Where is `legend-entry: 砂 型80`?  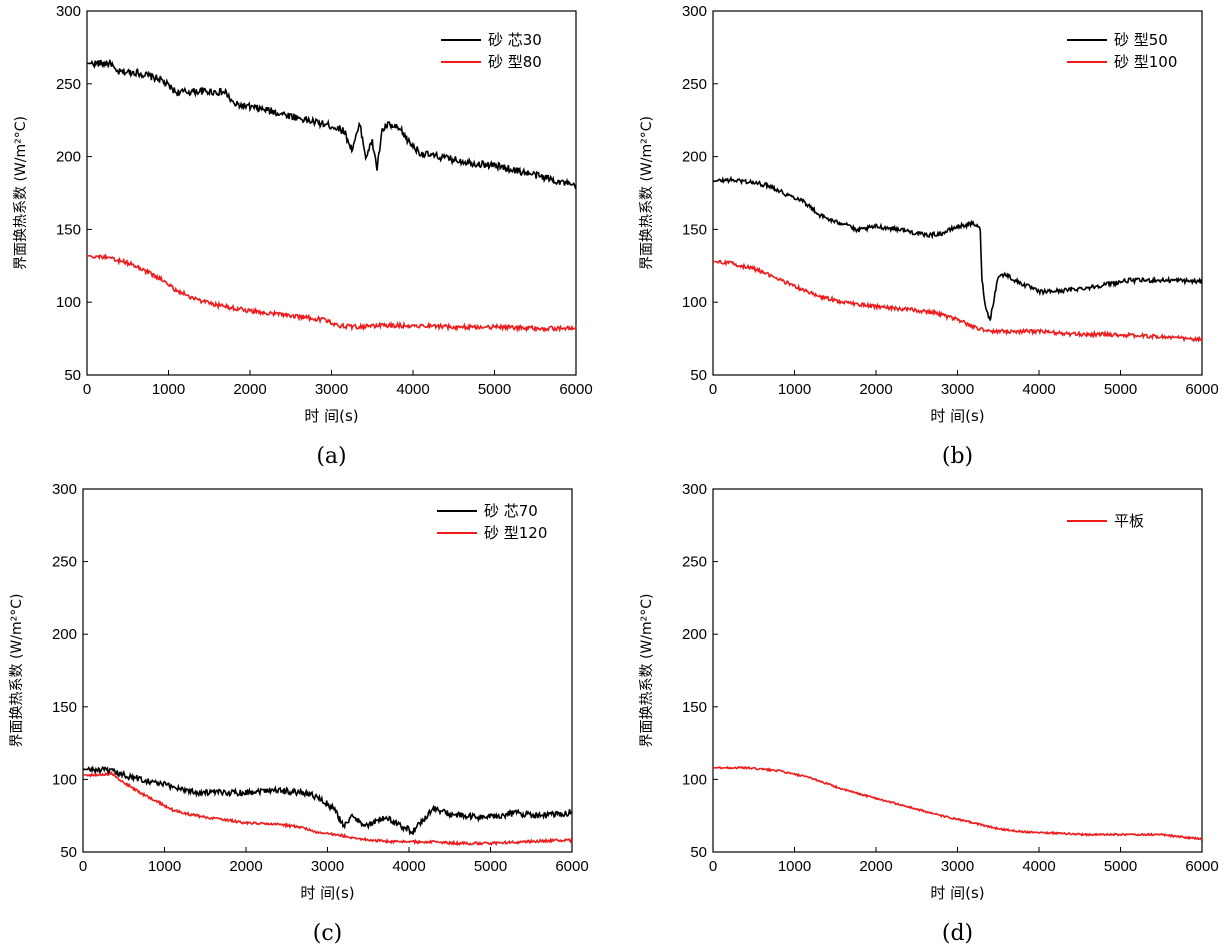 legend-entry: 砂 型80 is located at coordinates (515, 62).